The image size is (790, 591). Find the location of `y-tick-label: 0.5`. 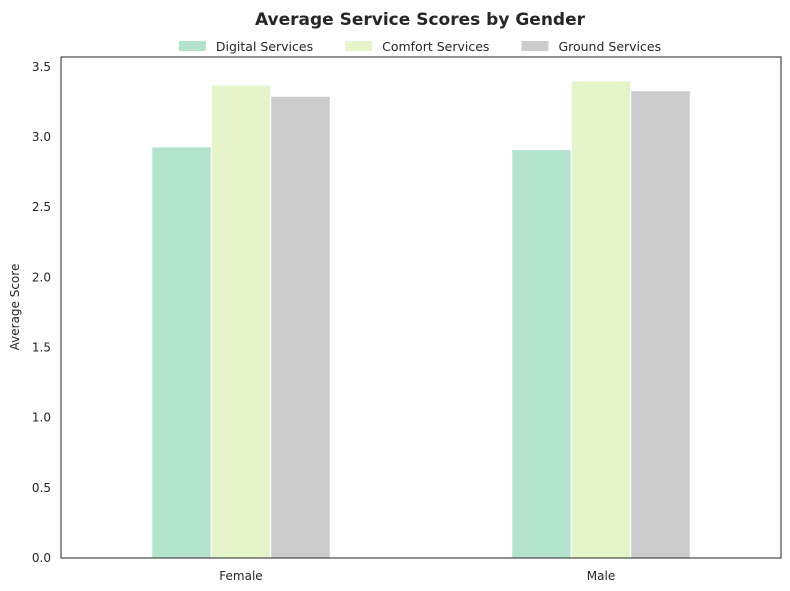

y-tick-label: 0.5 is located at coordinates (41, 488).